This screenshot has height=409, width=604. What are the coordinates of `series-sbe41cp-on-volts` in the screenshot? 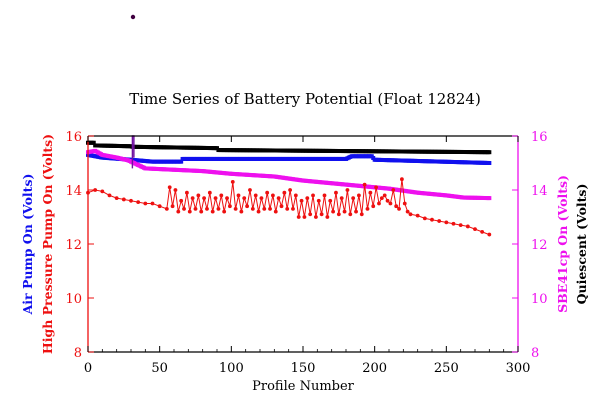 It's located at (289, 174).